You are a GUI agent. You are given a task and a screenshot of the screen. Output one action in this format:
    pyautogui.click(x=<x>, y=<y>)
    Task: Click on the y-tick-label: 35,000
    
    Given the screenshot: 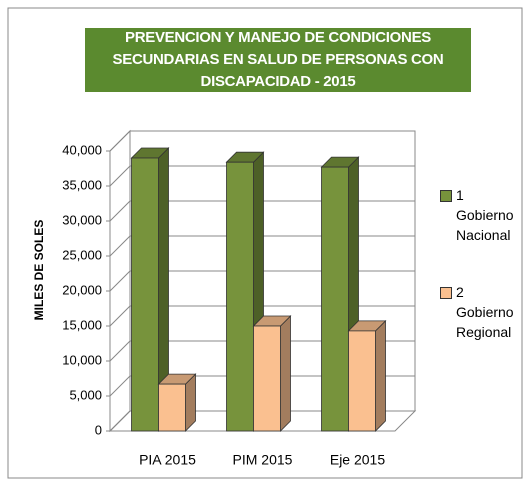 What is the action you would take?
    pyautogui.click(x=82, y=184)
    